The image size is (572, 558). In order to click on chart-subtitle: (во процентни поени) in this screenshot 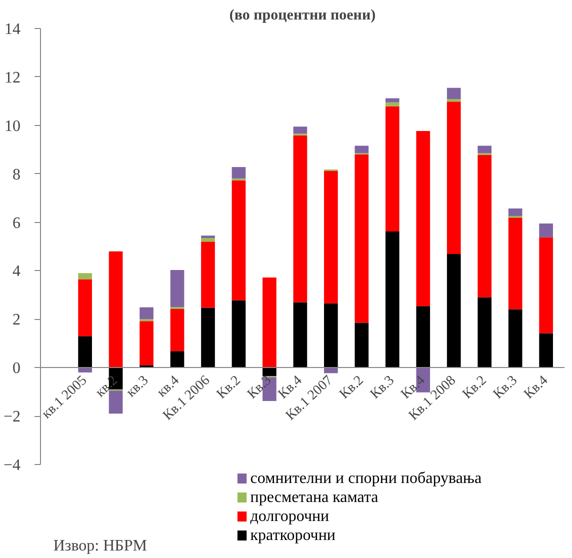, I will do `click(302, 16)`.